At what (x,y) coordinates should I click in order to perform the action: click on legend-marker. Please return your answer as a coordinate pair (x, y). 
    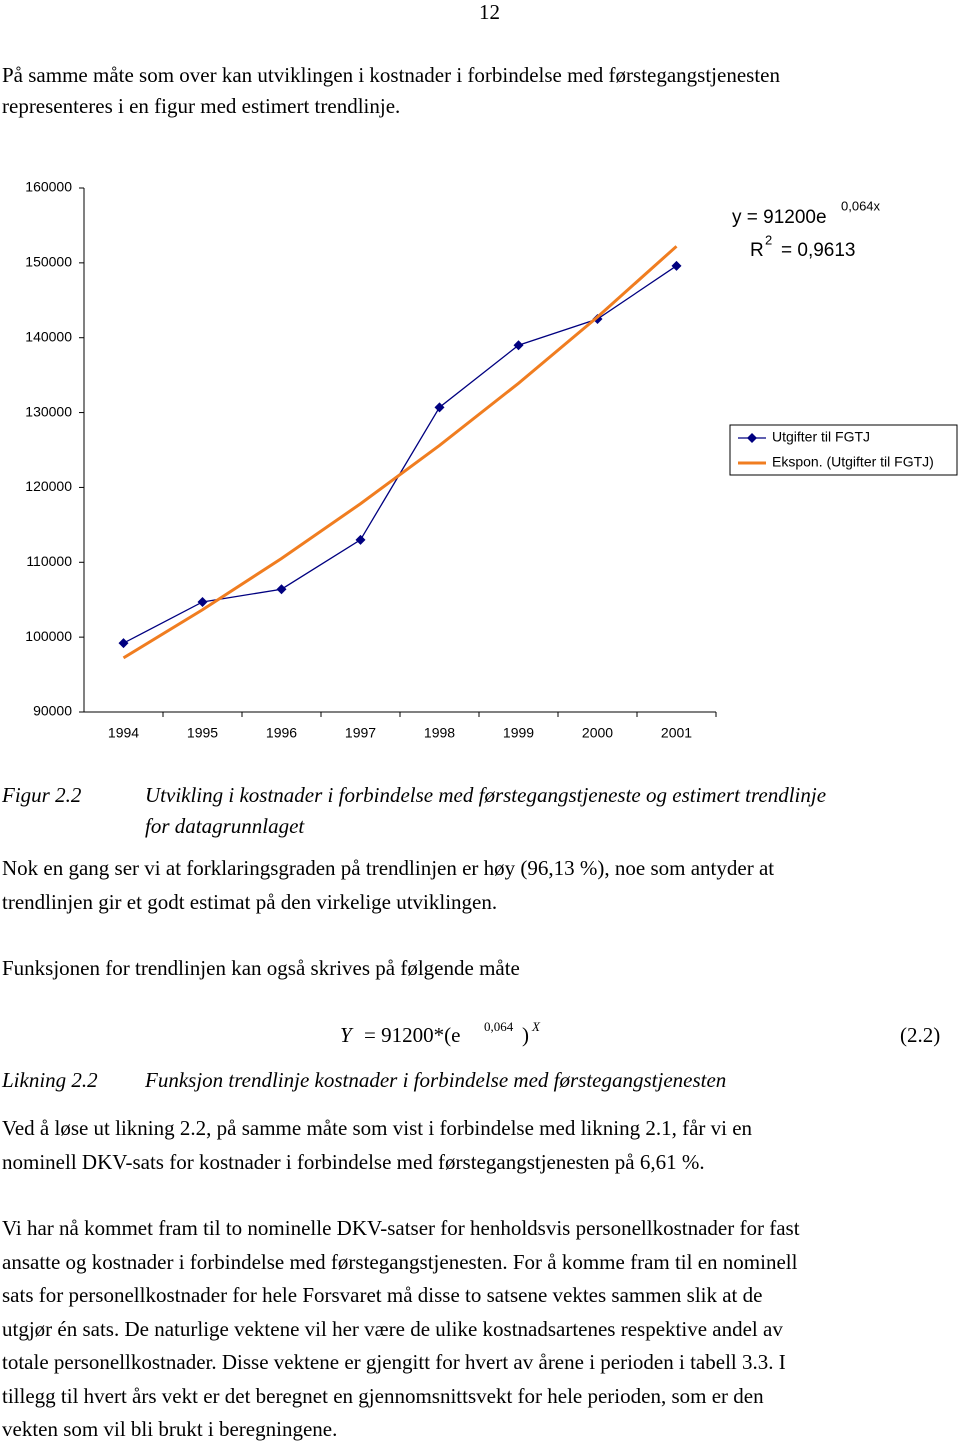
    Looking at the image, I should click on (752, 438).